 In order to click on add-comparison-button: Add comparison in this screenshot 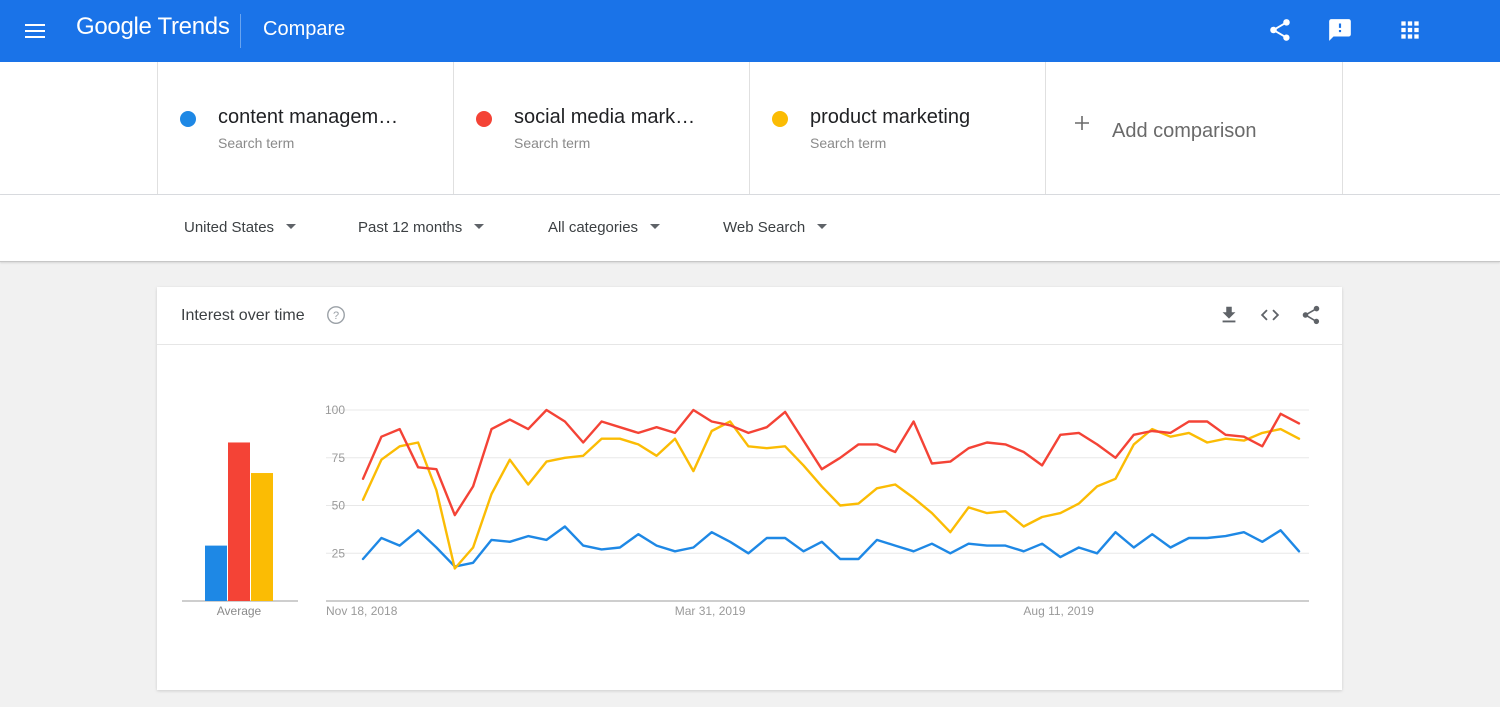, I will do `click(1194, 128)`.